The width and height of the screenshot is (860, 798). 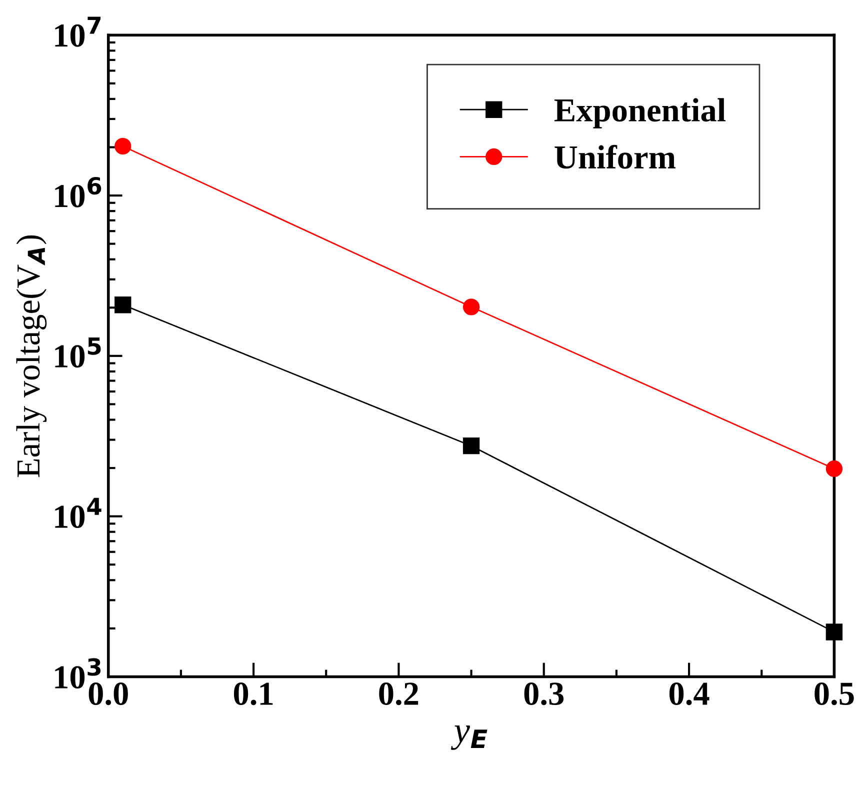 What do you see at coordinates (31, 356) in the screenshot?
I see `y-axis-title: Early voltage(V$_{A}$)` at bounding box center [31, 356].